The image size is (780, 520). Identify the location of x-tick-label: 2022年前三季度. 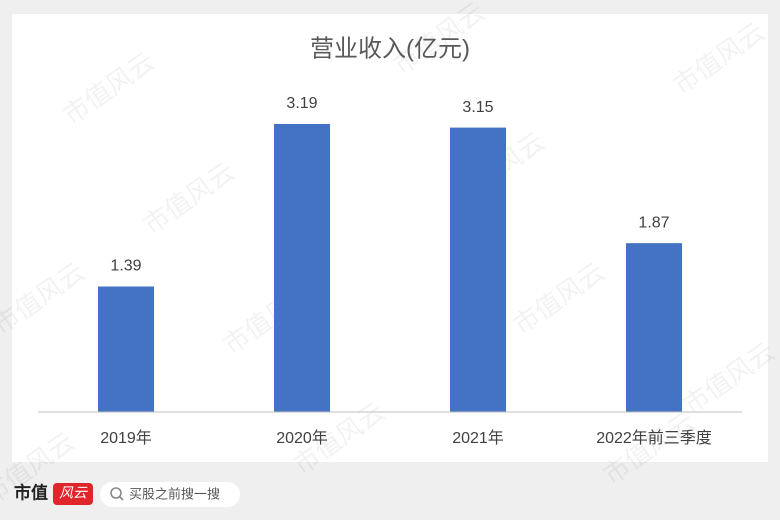
(654, 438).